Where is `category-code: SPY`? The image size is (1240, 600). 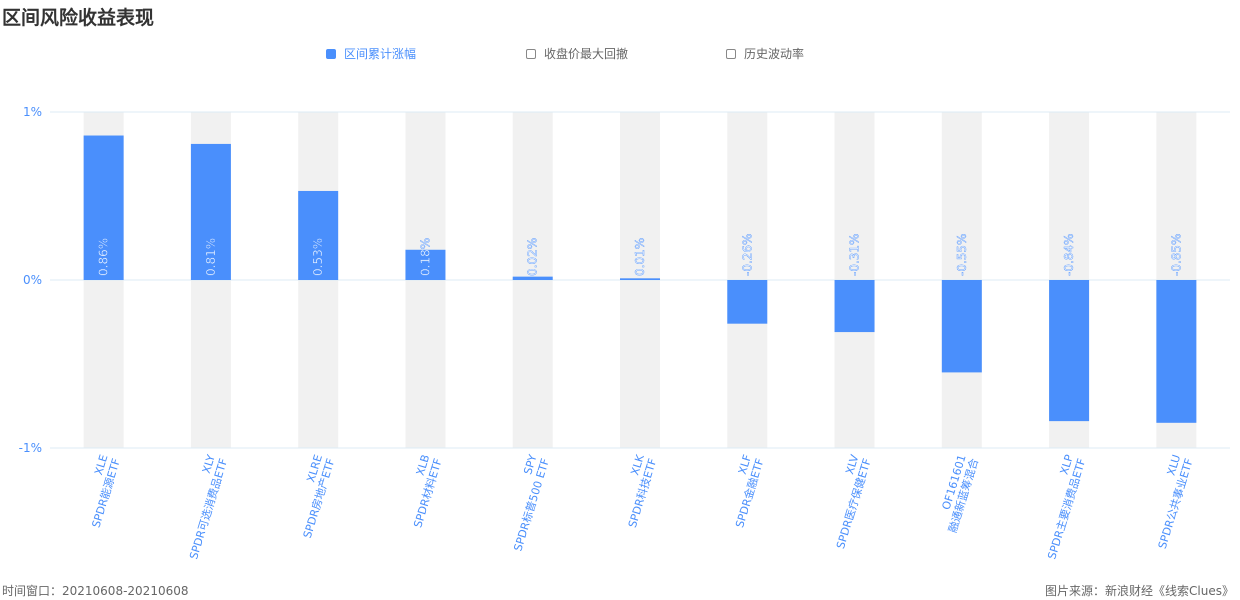 category-code: SPY is located at coordinates (530, 464).